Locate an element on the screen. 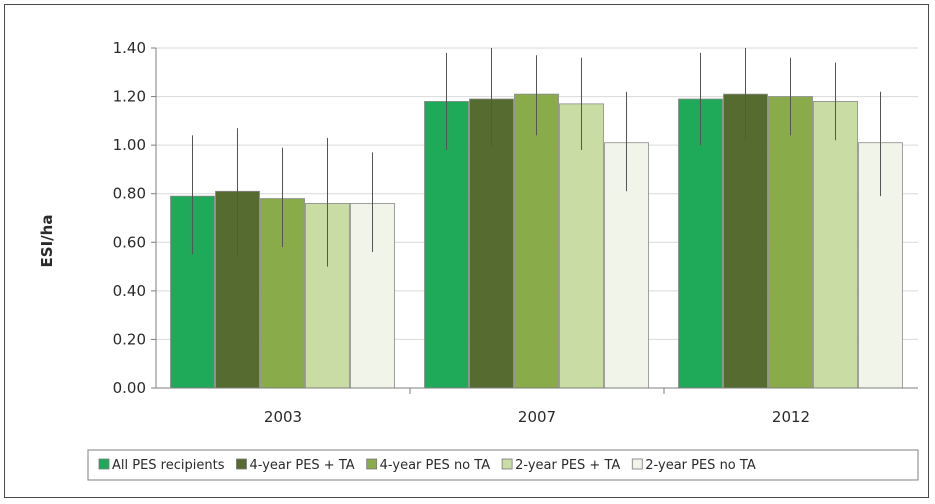 The image size is (935, 504). y-tick-label: 1.20 is located at coordinates (129, 97).